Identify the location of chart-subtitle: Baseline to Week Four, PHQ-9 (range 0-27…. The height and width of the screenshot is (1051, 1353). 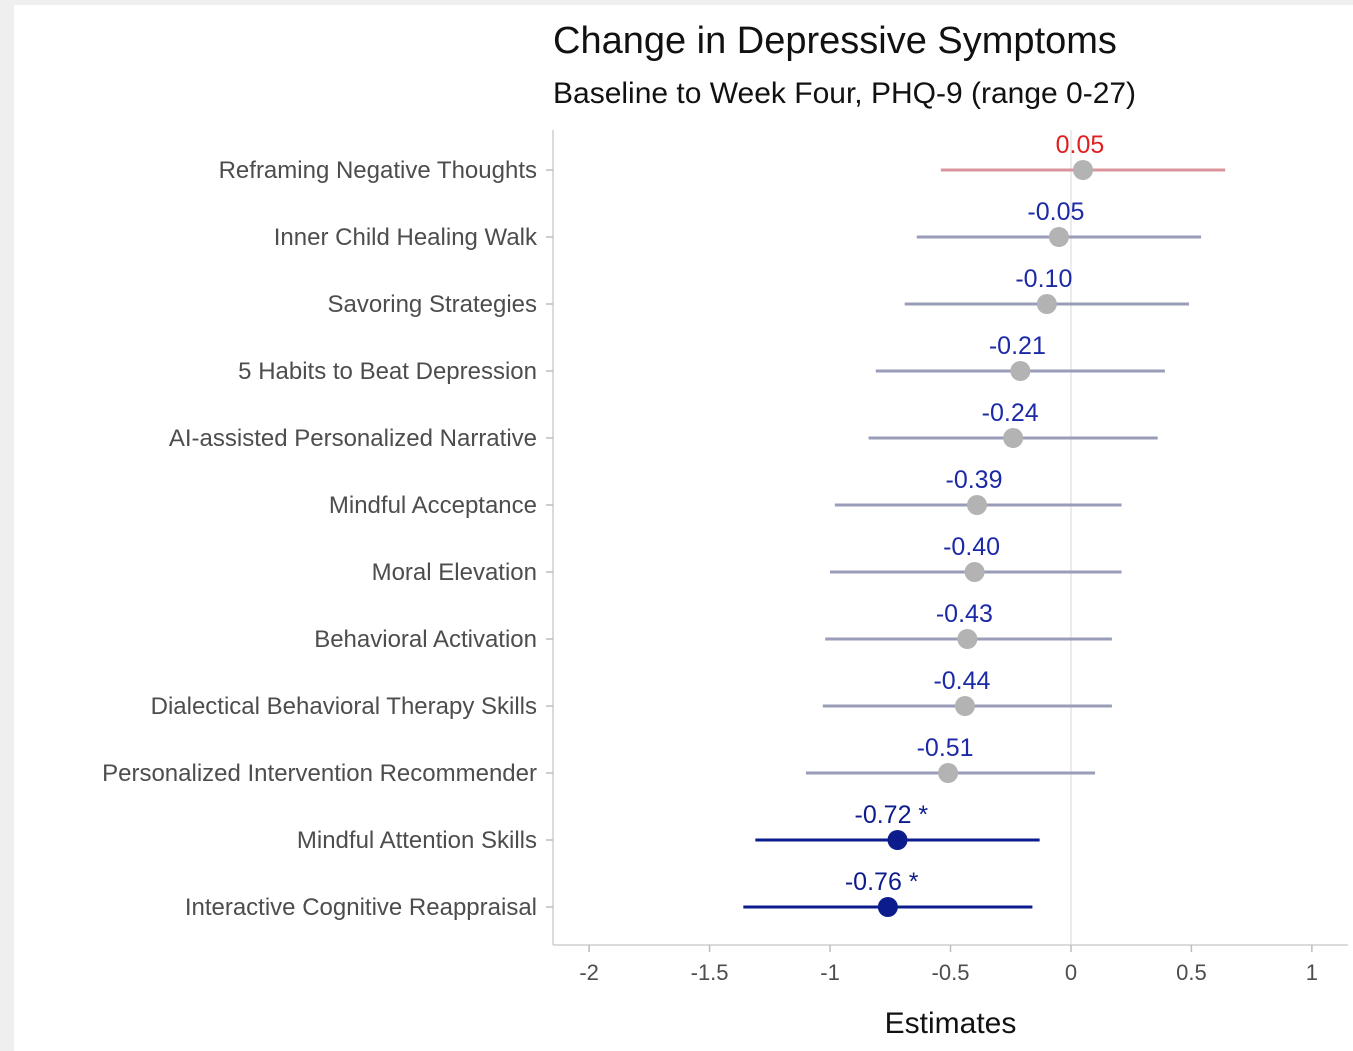
(844, 93).